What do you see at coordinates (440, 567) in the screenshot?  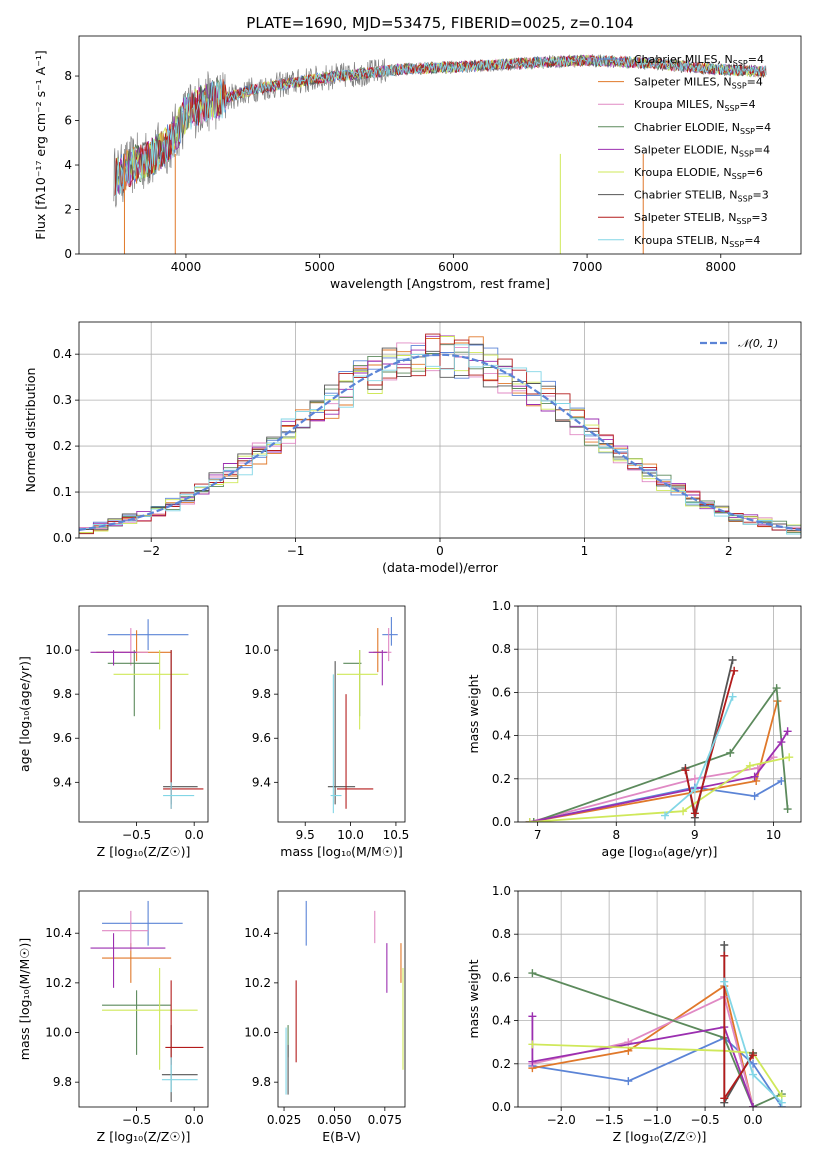 I see `x-axis-label: (data-model)/error` at bounding box center [440, 567].